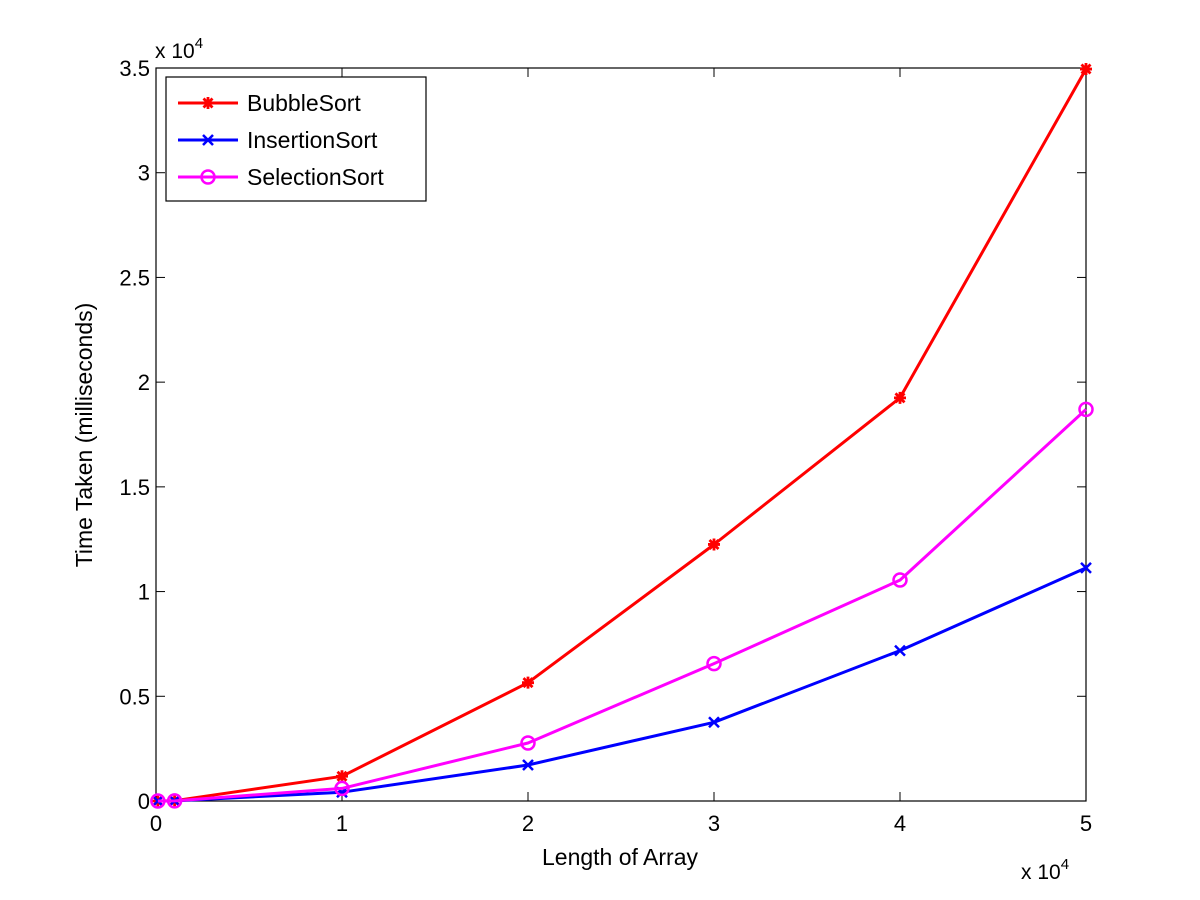 This screenshot has height=900, width=1200. What do you see at coordinates (208, 103) in the screenshot?
I see `legend-marker-bubblesort` at bounding box center [208, 103].